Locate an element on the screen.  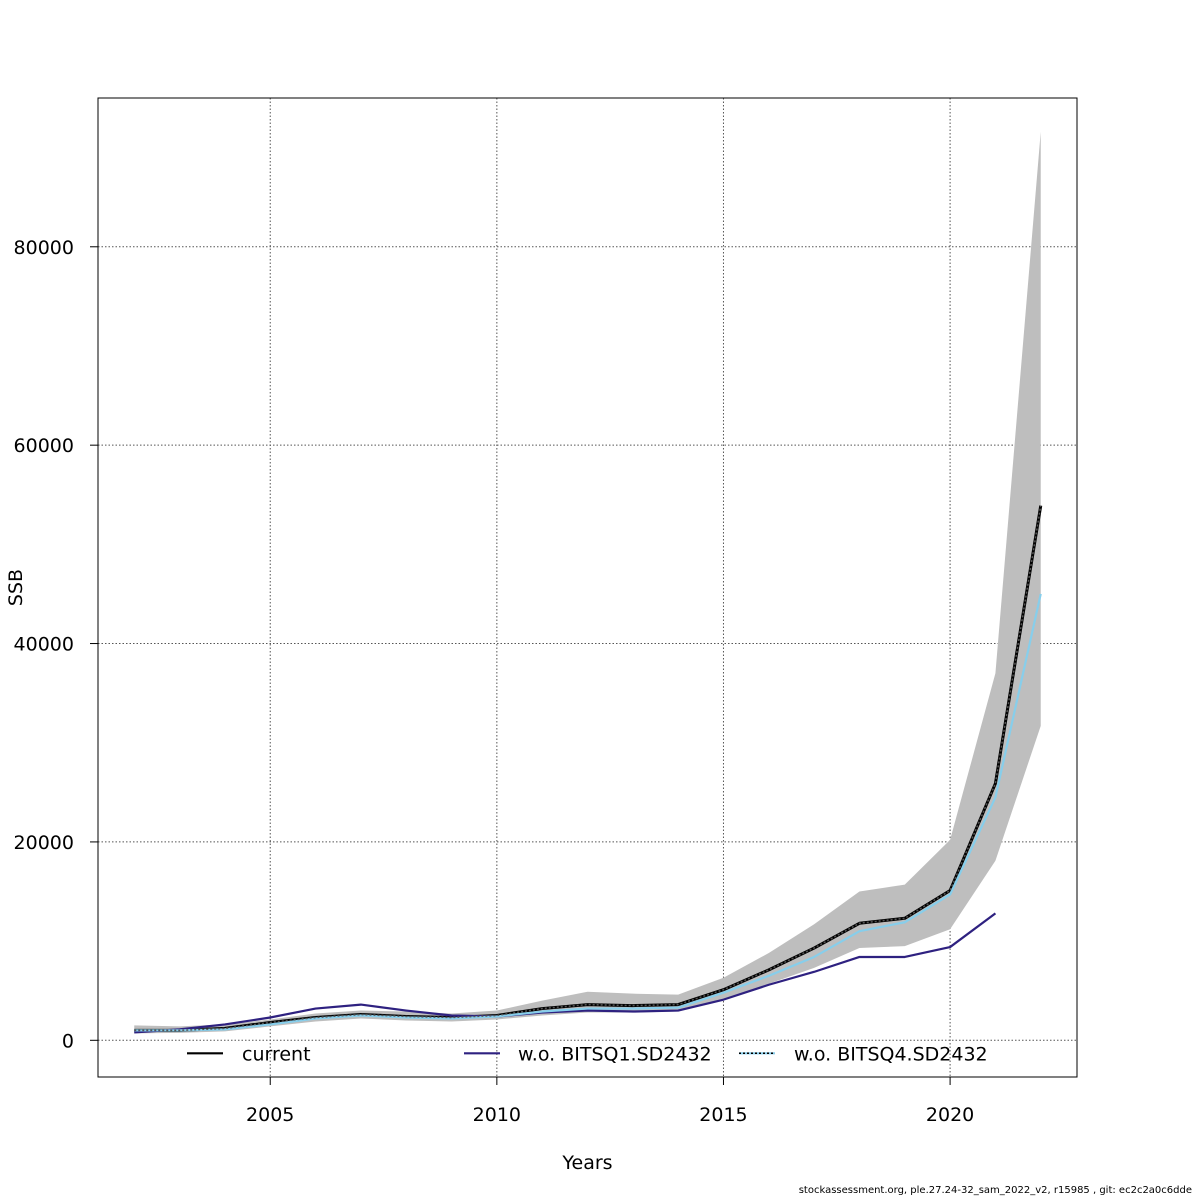
x-tick-label: 2005 is located at coordinates (270, 1115).